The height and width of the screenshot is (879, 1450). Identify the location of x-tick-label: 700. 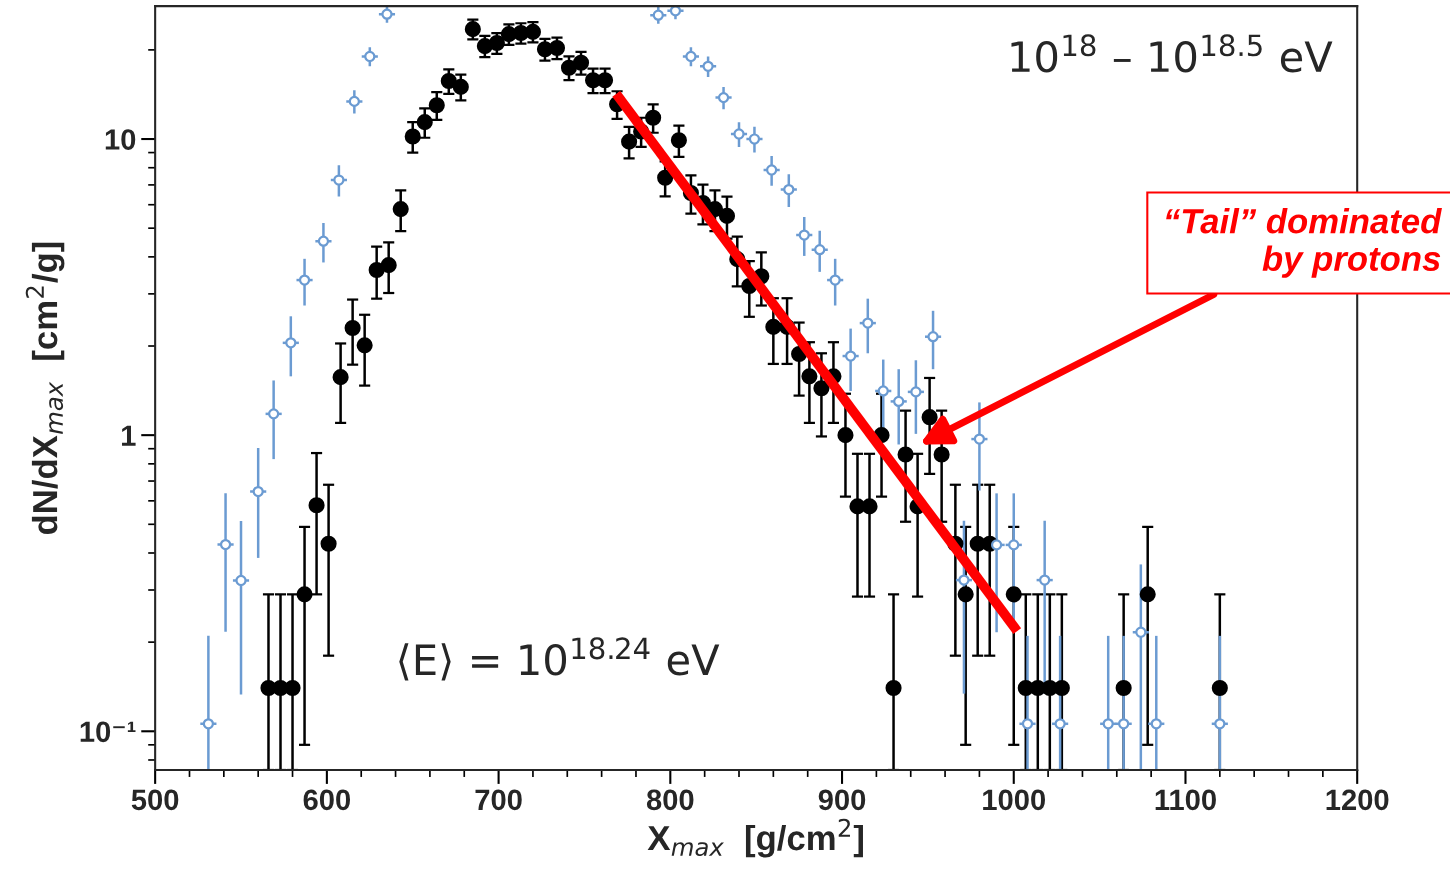
(498, 800).